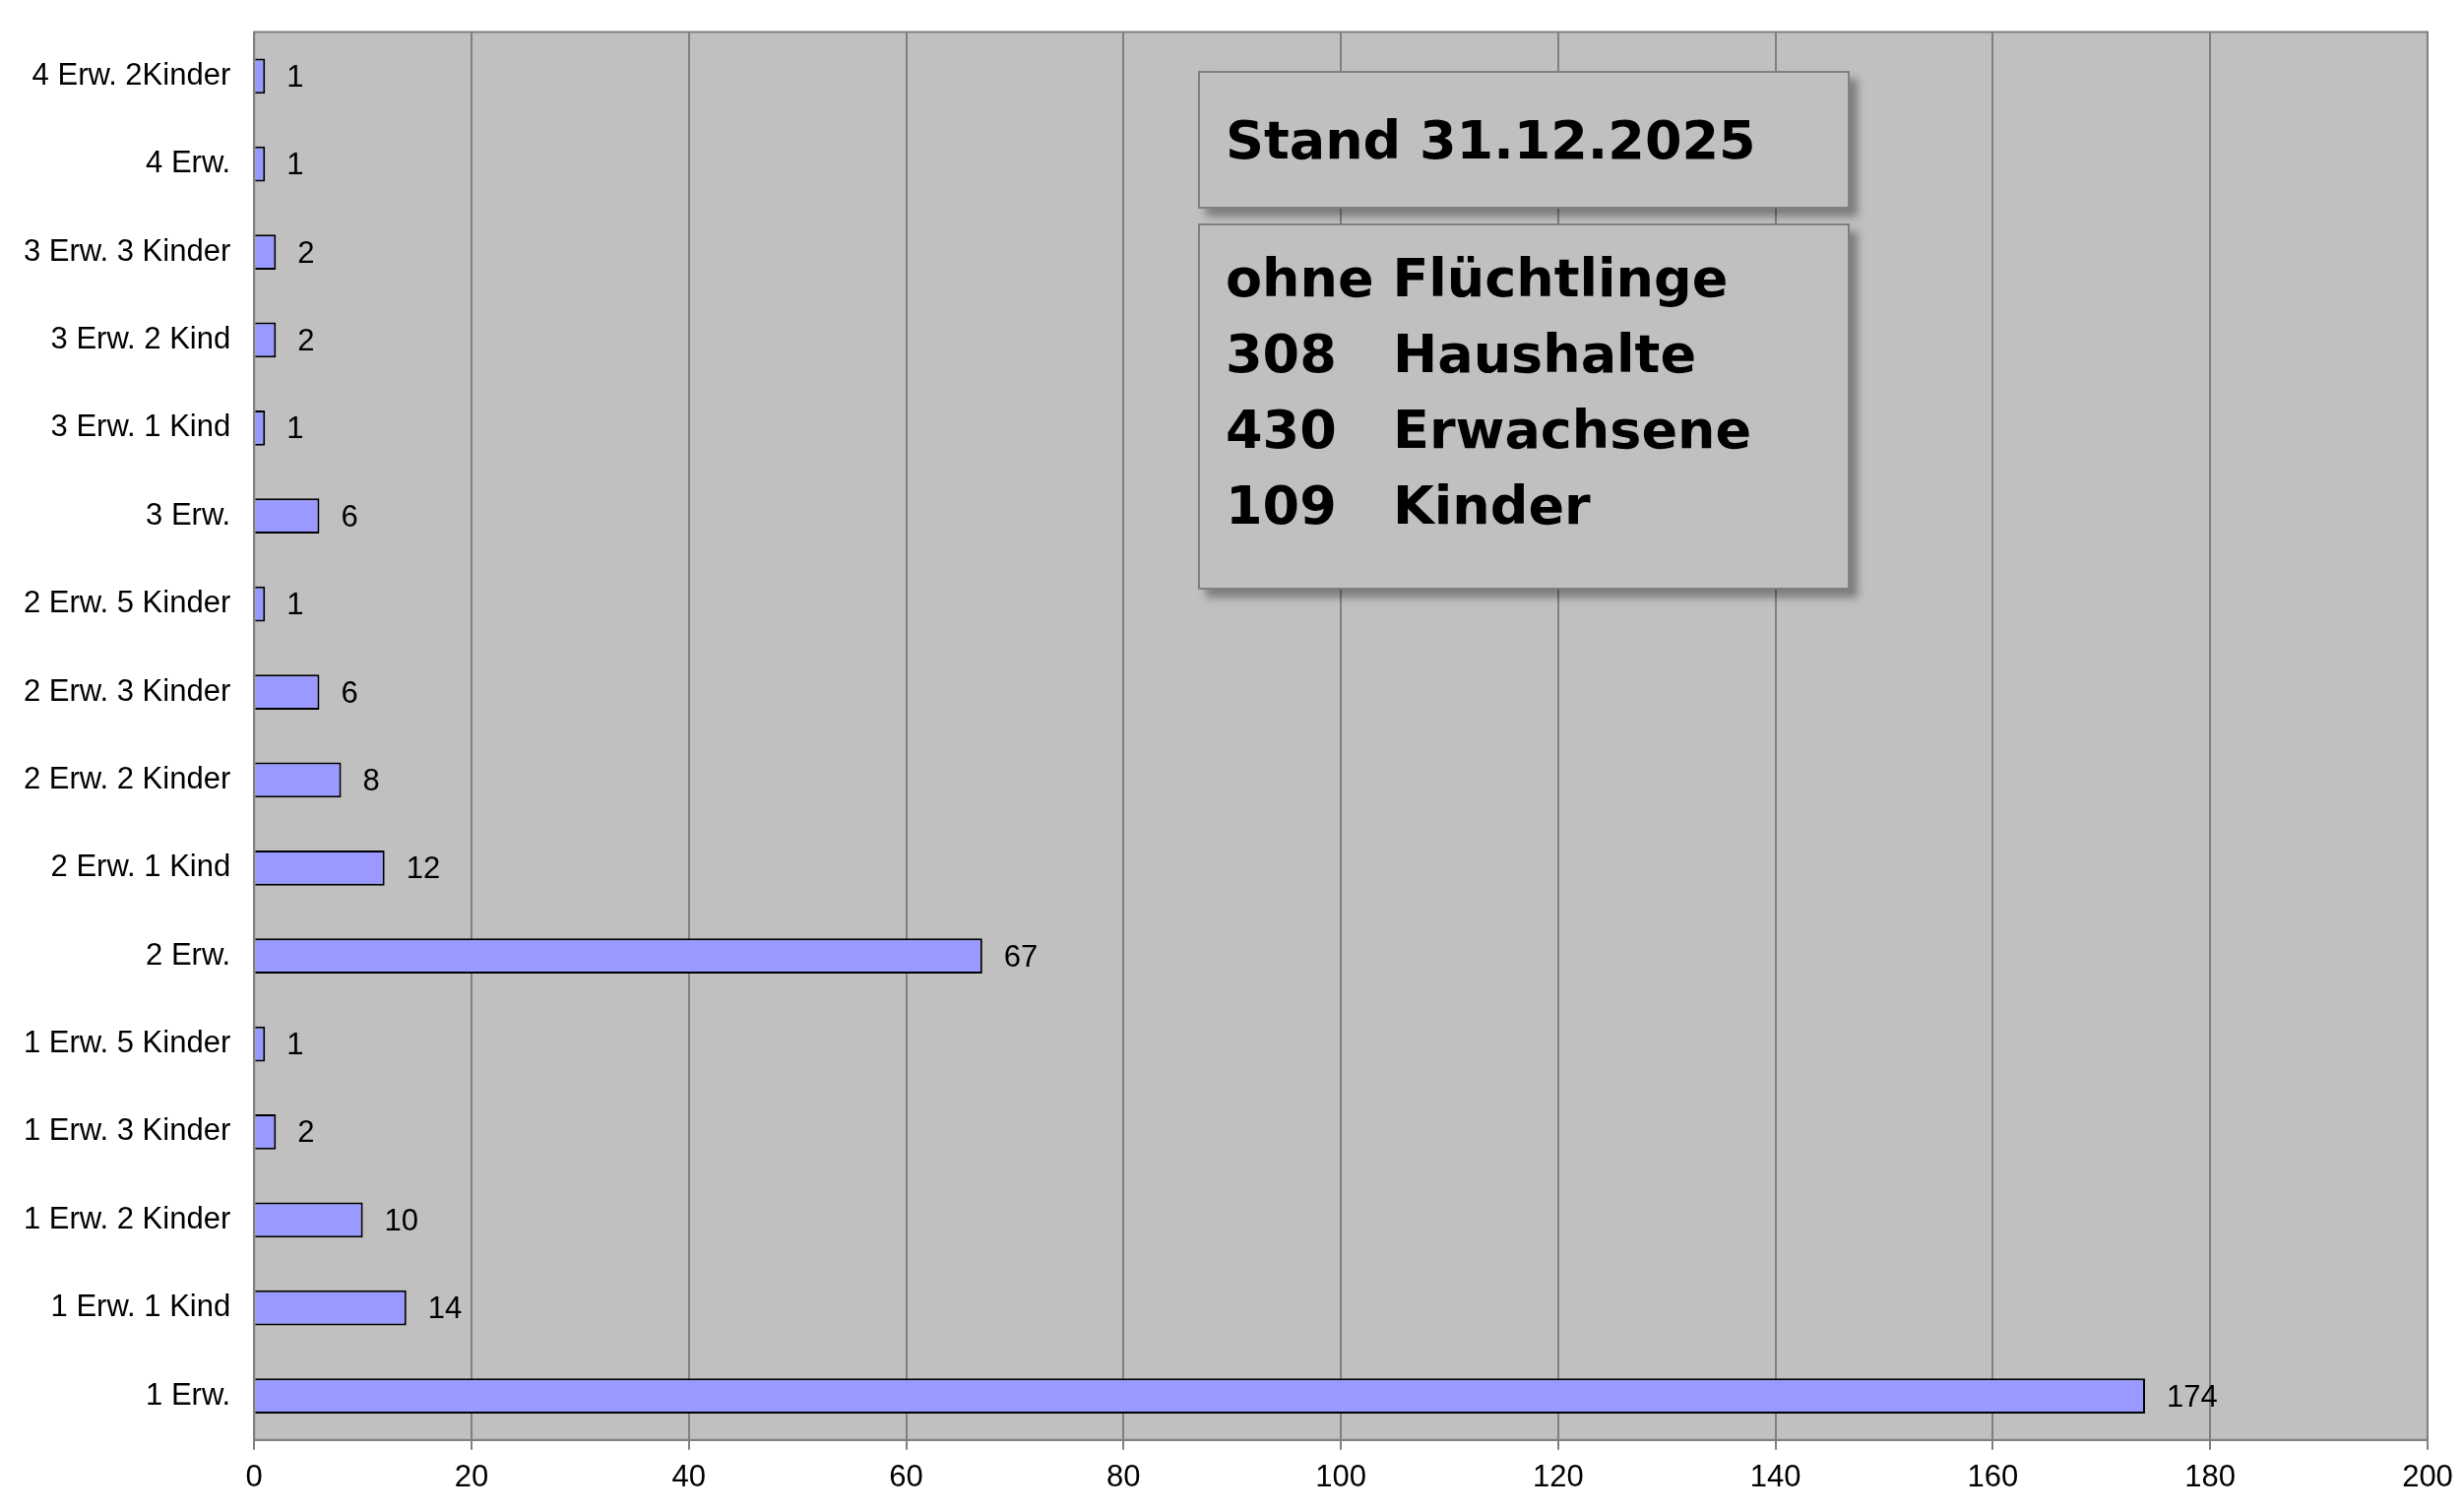 This screenshot has width=2463, height=1512. I want to click on data-label: 12, so click(423, 868).